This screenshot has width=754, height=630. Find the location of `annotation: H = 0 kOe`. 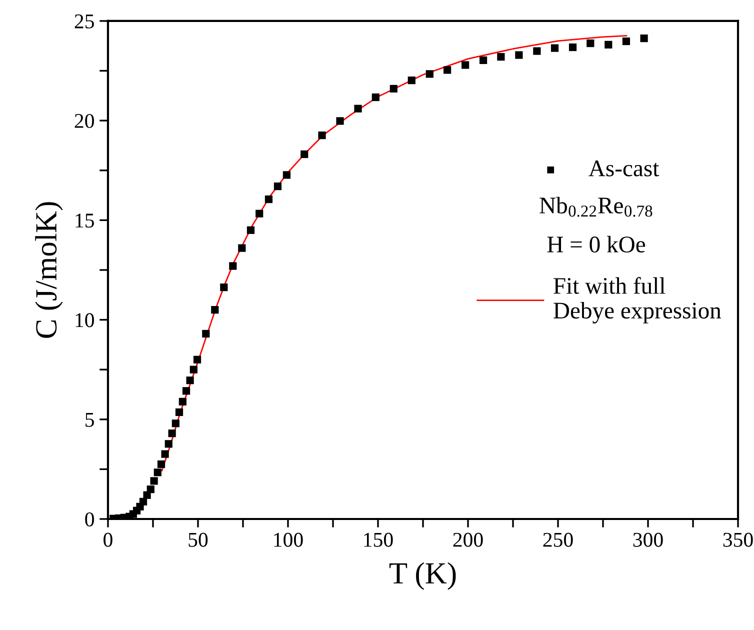

annotation: H = 0 kOe is located at coordinates (596, 244).